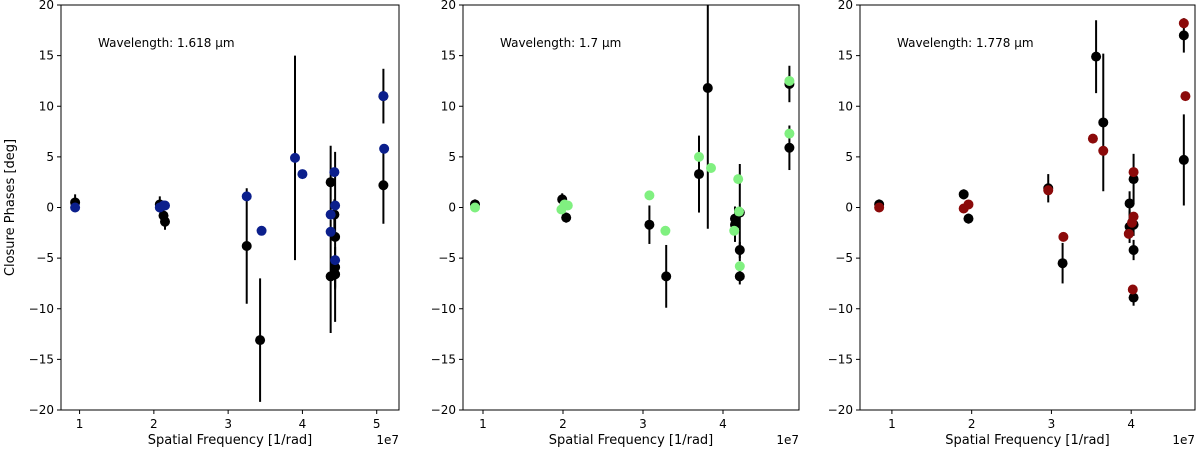  Describe the element at coordinates (631, 440) in the screenshot. I see `x-axis-label: Spatial Frequency [1/rad]` at that location.